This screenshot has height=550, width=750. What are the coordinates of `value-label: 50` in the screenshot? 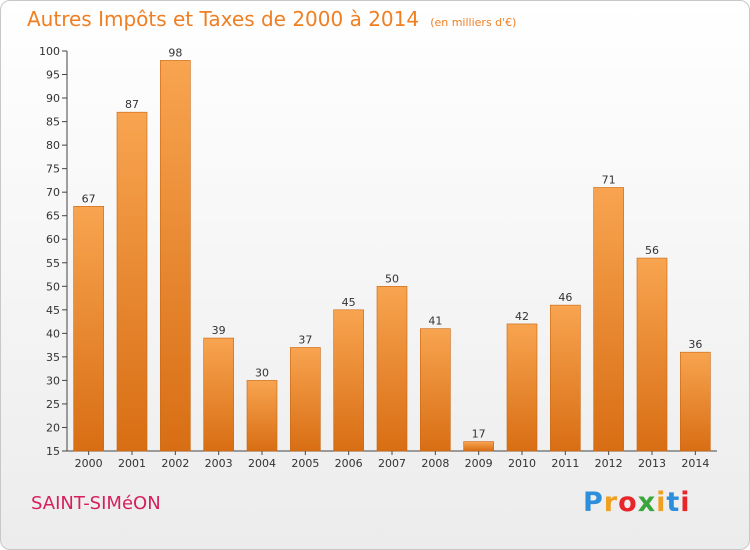 It's located at (392, 278).